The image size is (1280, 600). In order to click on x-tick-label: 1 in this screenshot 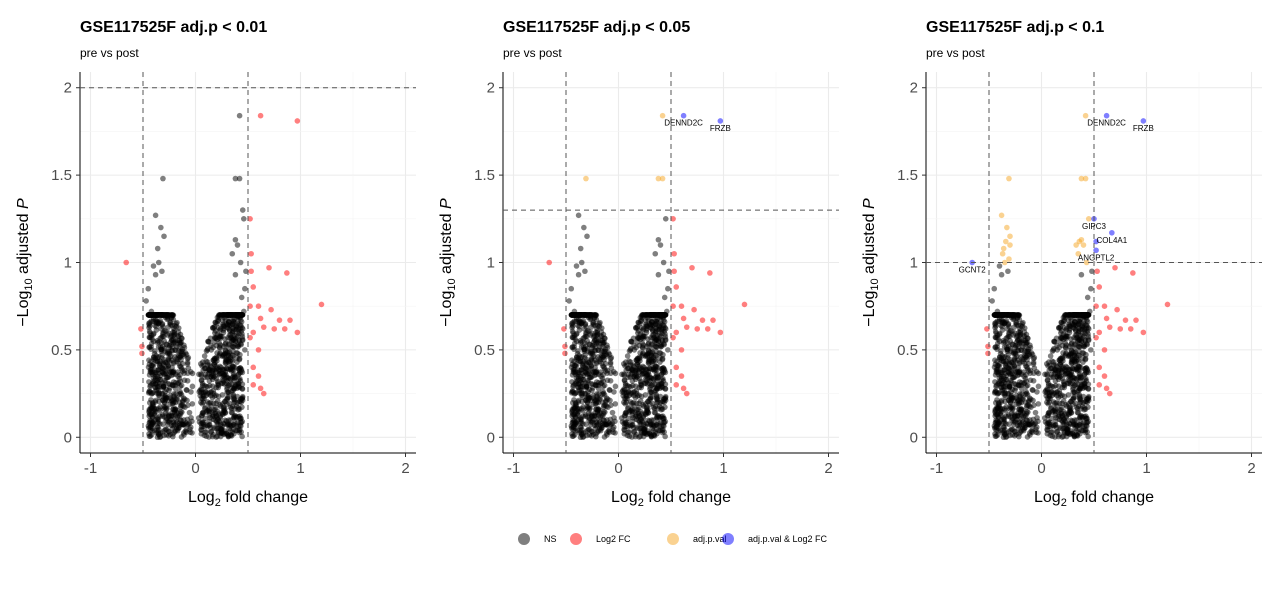, I will do `click(300, 468)`.